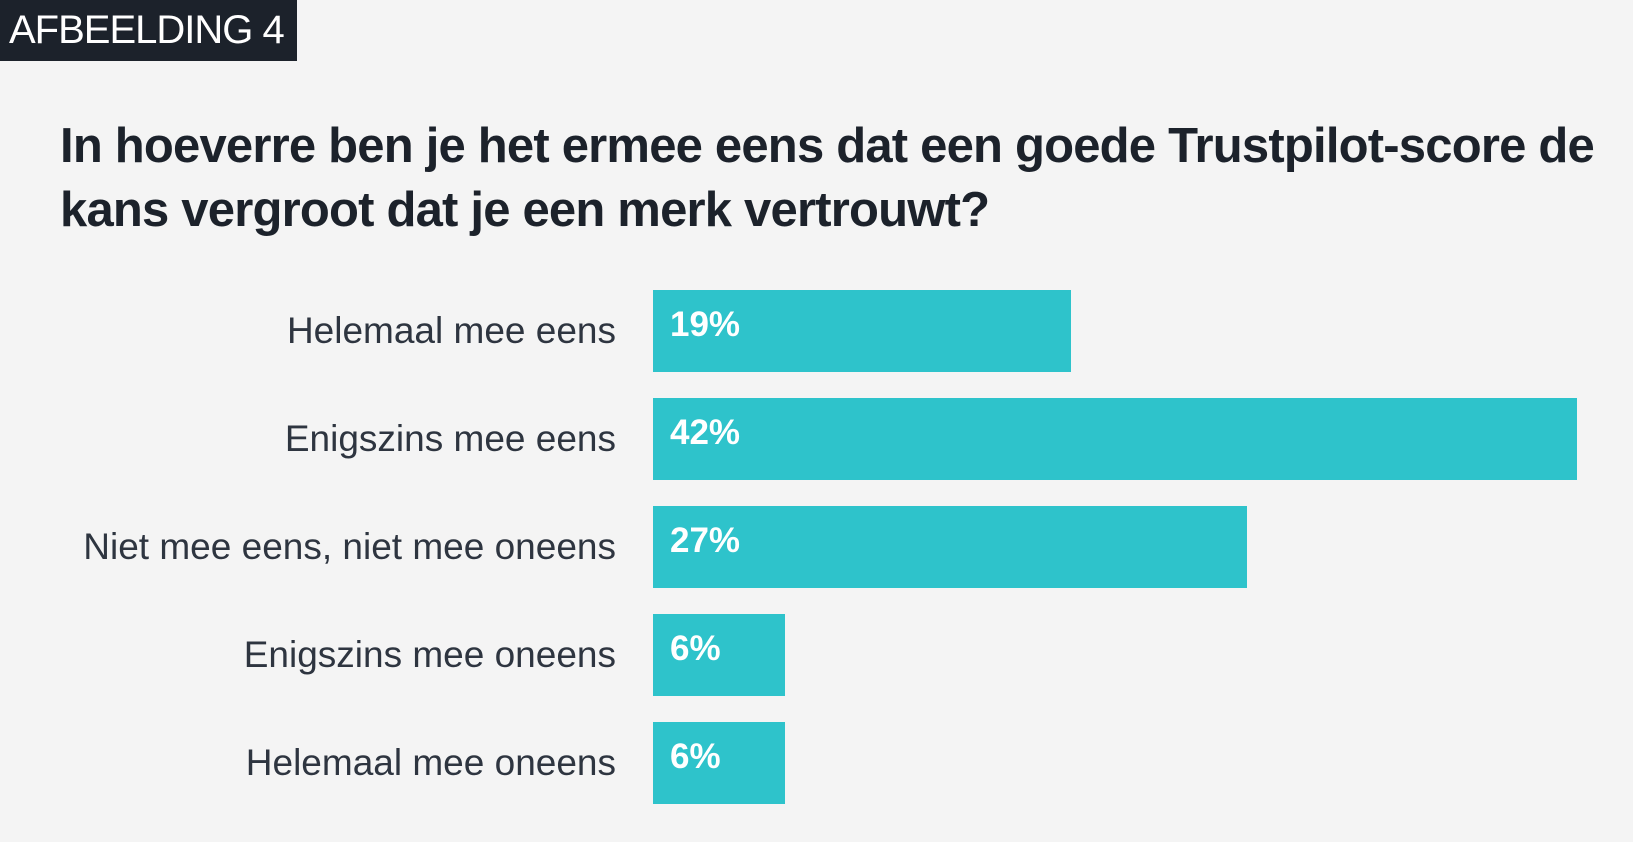 This screenshot has height=842, width=1633. What do you see at coordinates (148, 30) in the screenshot?
I see `figure-label: AFBEELDING 4` at bounding box center [148, 30].